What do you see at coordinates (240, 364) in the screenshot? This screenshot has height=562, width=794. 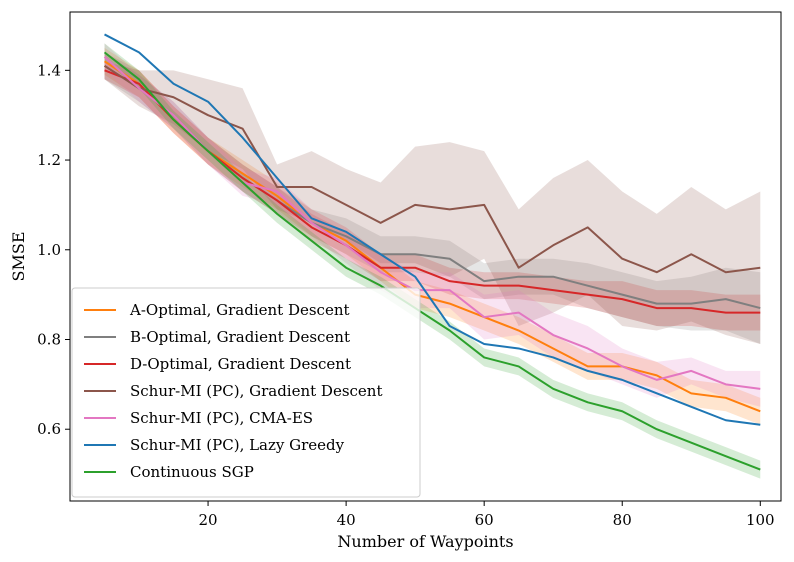 I see `legend-entry: D-Optimal, Gradient Descent` at bounding box center [240, 364].